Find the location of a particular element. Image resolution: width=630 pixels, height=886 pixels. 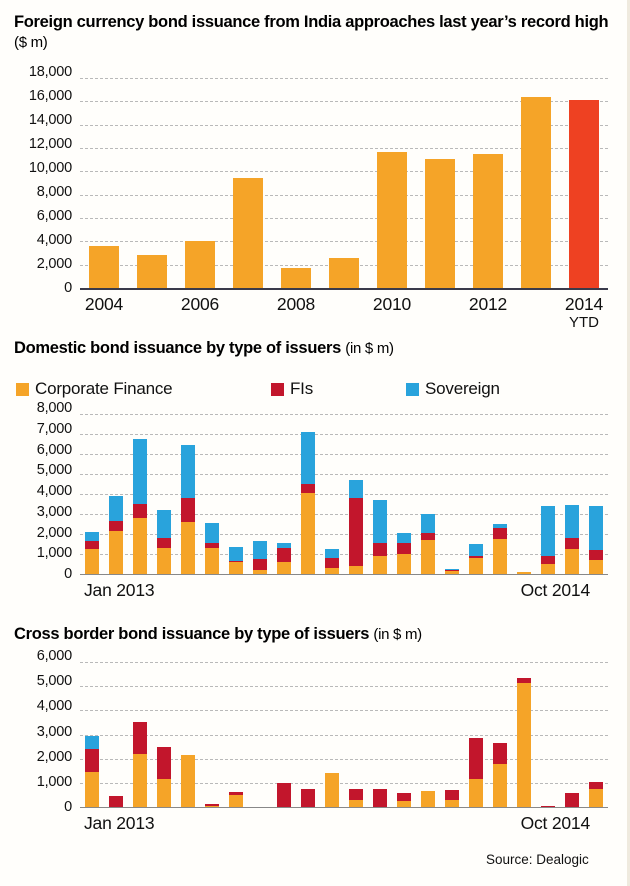

legend-item-fis: FIs is located at coordinates (292, 389).